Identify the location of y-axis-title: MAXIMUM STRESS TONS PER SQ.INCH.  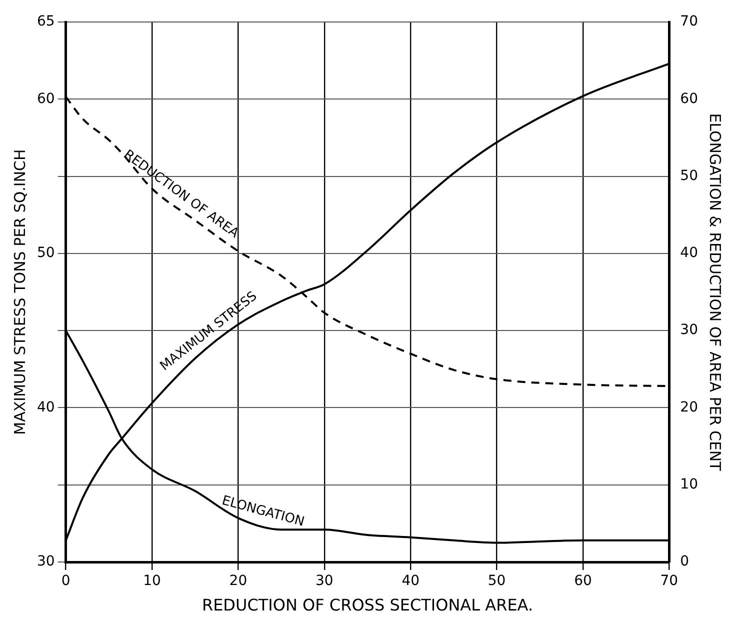
(19, 292).